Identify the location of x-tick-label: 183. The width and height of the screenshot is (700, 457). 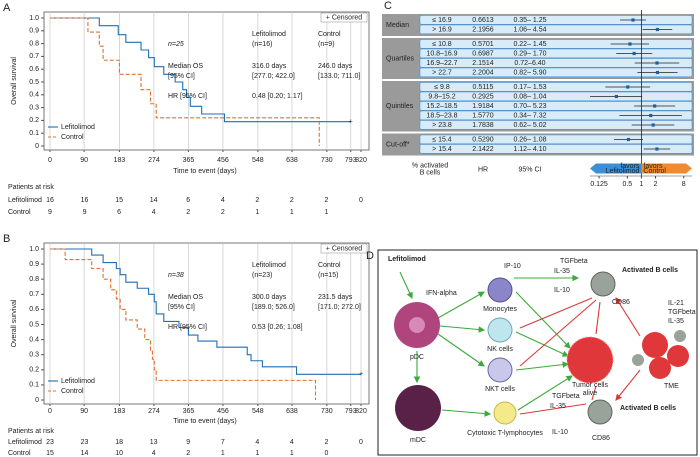
(120, 411).